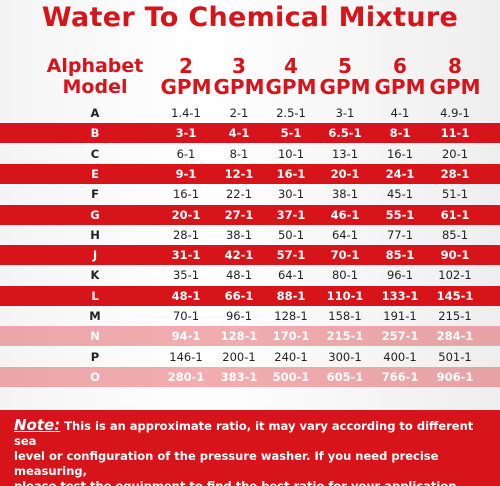 Image resolution: width=500 pixels, height=486 pixels. Describe the element at coordinates (455, 356) in the screenshot. I see `cell: 501-1` at that location.